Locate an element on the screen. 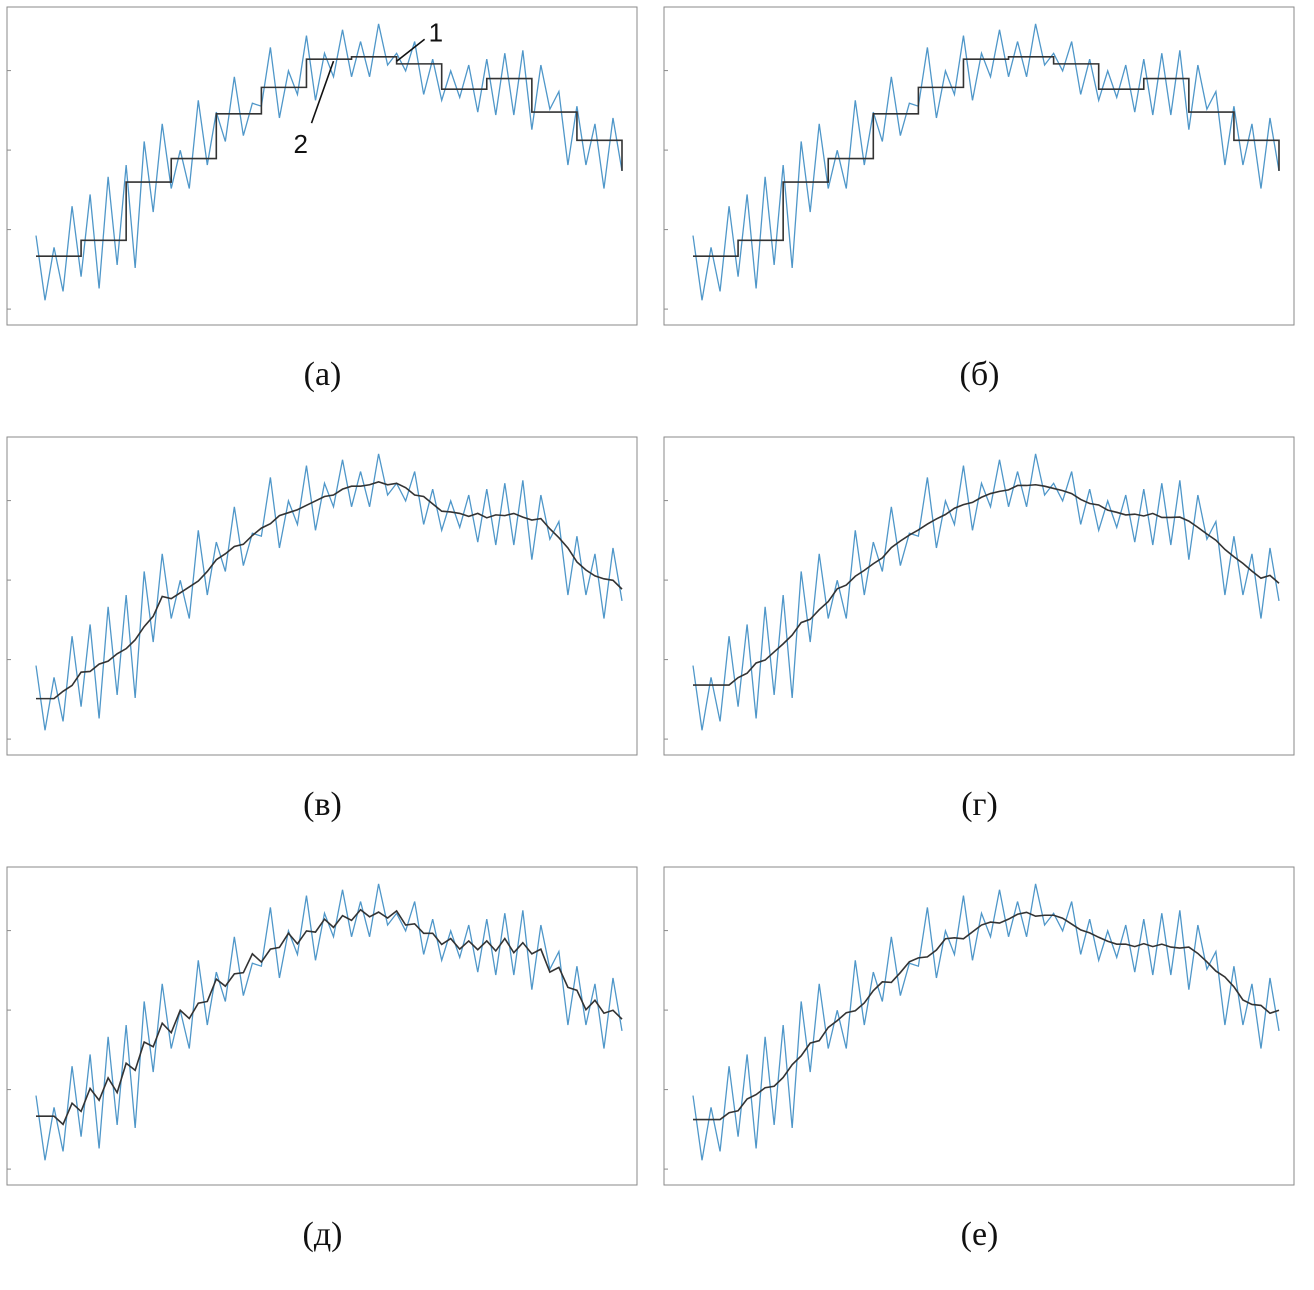 Image resolution: width=1314 pixels, height=1290 pixels. smoothed-series-line-c is located at coordinates (329, 590).